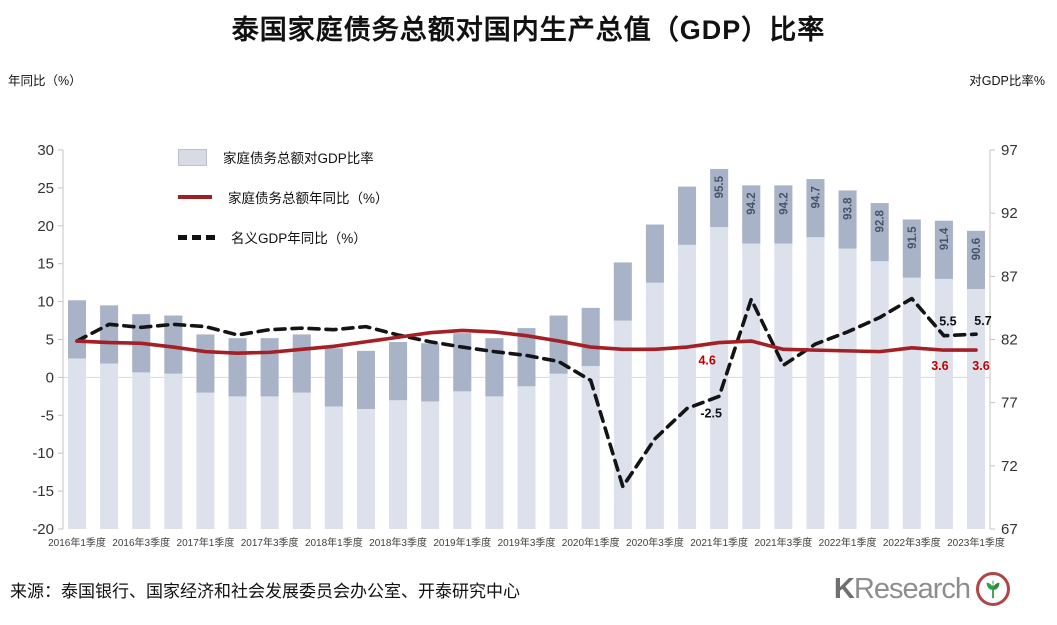 This screenshot has height=625, width=1057. Describe the element at coordinates (270, 542) in the screenshot. I see `x-tick-label: 2017年3季度` at that location.